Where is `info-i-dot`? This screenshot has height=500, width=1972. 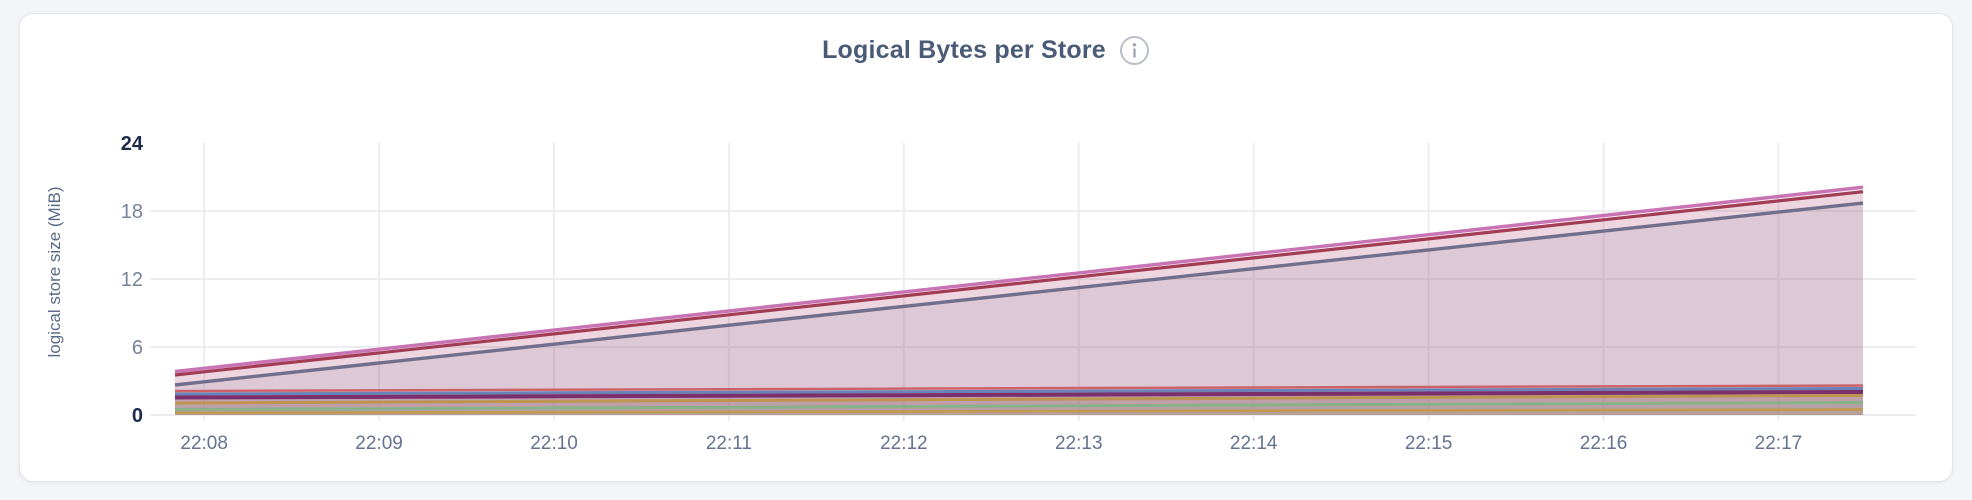 info-i-dot is located at coordinates (1134, 45).